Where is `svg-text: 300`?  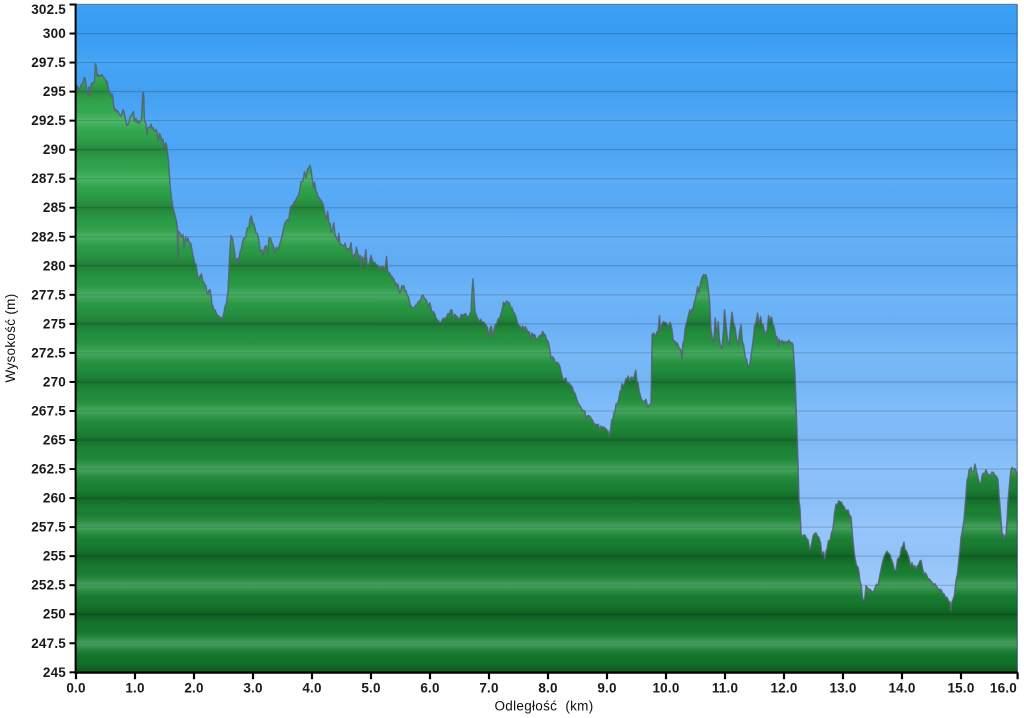 svg-text: 300 is located at coordinates (54, 33).